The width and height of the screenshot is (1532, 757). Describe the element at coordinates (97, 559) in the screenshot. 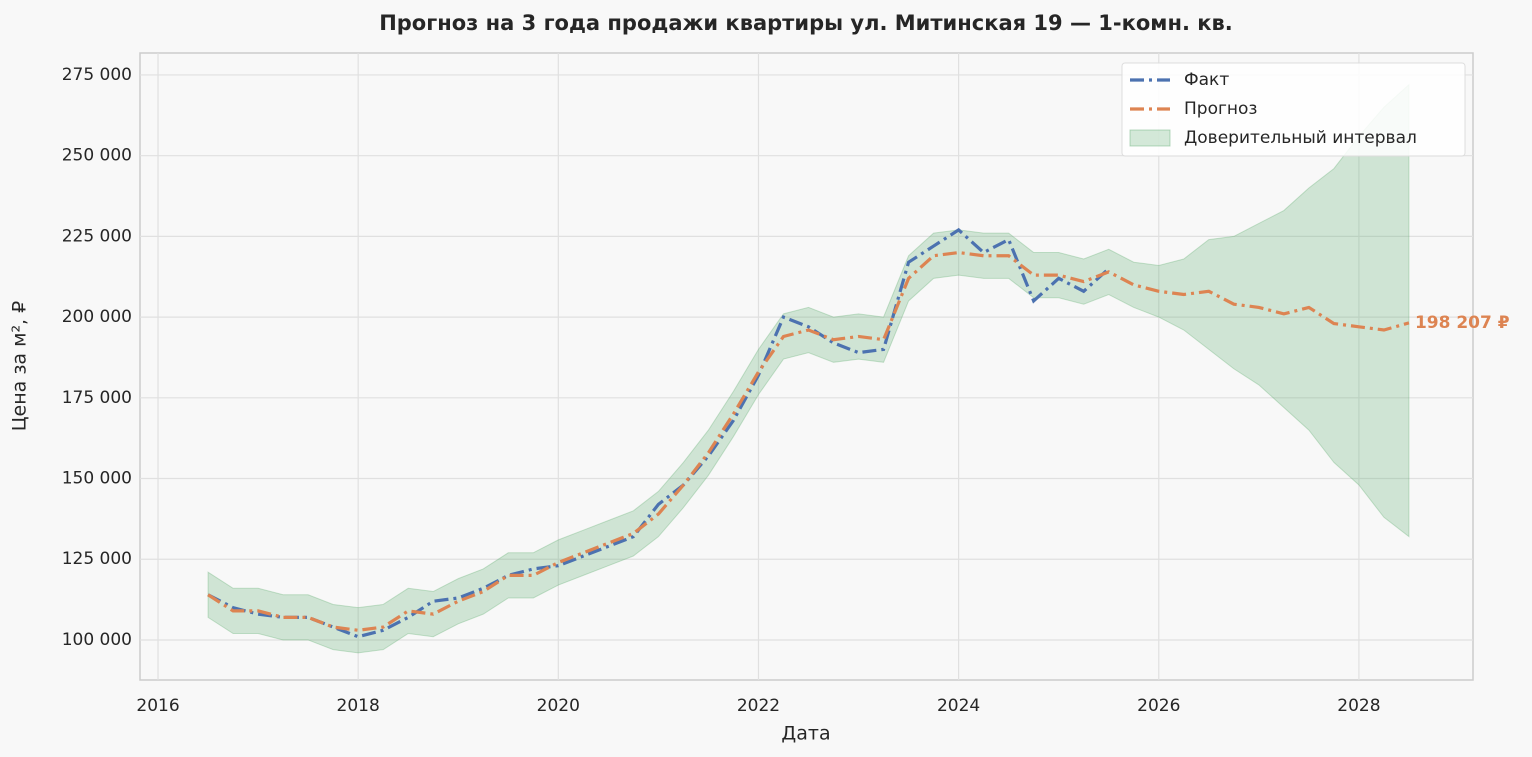

I see `y-tick-label: 125 000` at that location.